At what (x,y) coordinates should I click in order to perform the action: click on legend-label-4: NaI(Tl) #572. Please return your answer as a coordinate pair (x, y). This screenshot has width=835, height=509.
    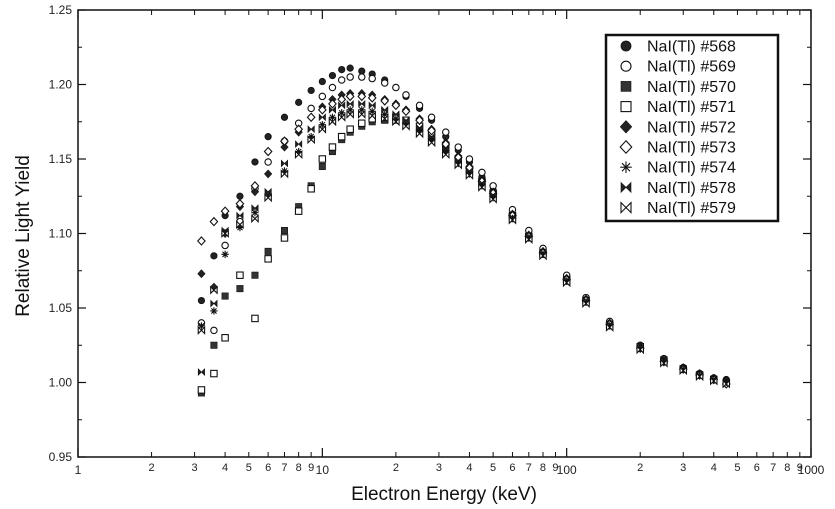
    Looking at the image, I should click on (691, 127).